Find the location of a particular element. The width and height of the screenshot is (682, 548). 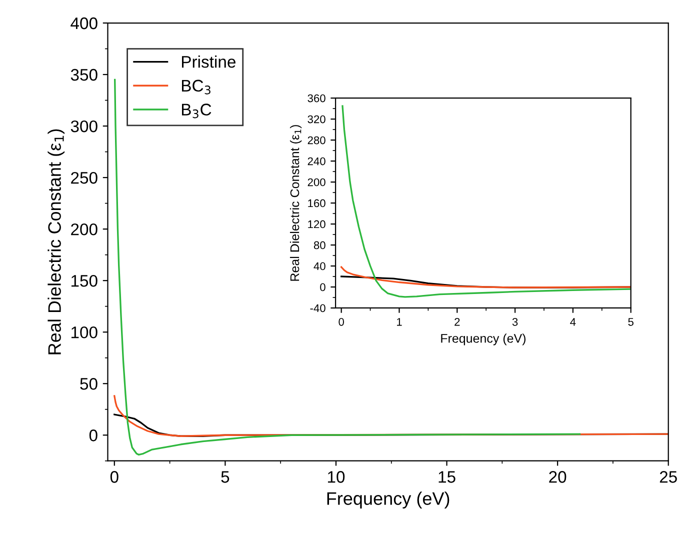

y-tick-label: 80 is located at coordinates (320, 245).